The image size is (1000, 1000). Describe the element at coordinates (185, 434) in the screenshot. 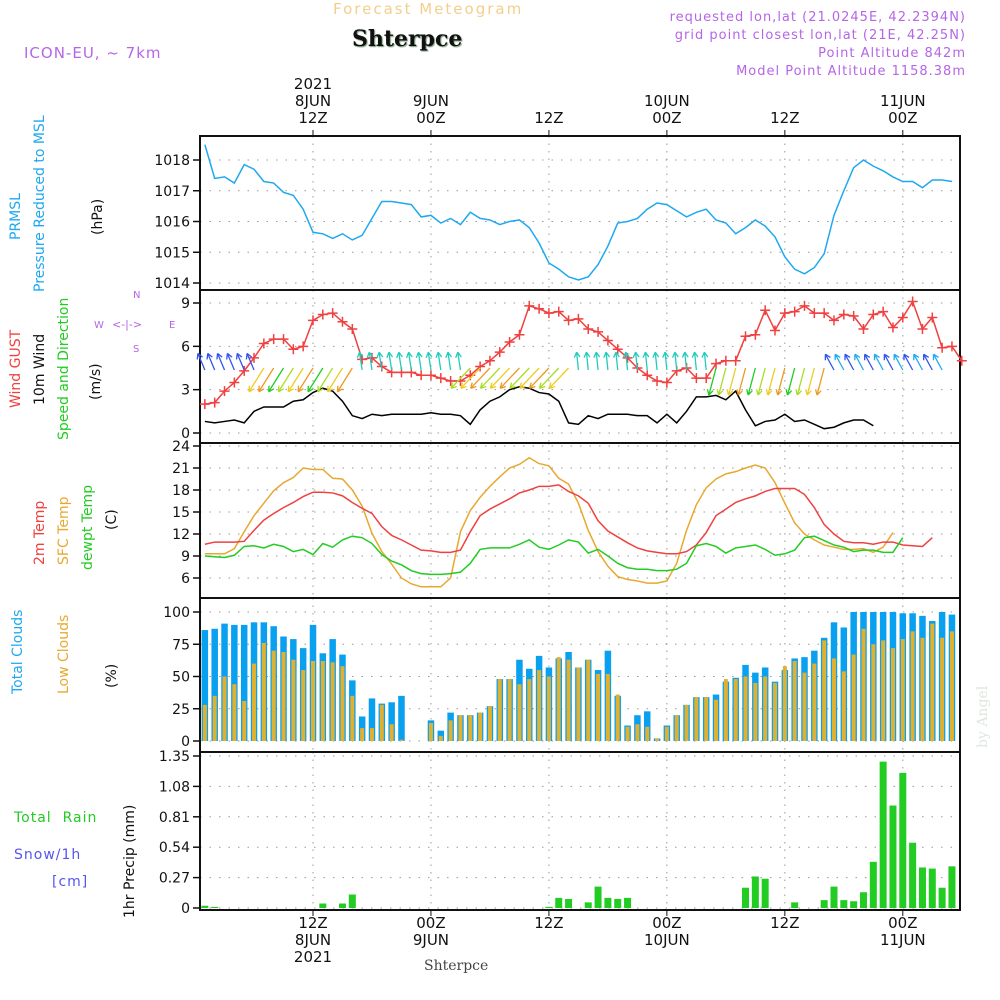

I see `y-tick-label: 0` at that location.